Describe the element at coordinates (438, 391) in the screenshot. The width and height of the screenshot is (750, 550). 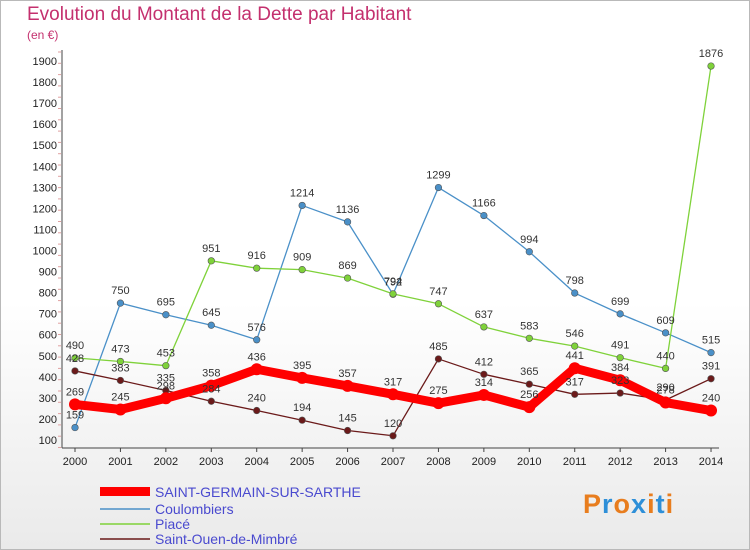
I see `data-label: 275` at that location.